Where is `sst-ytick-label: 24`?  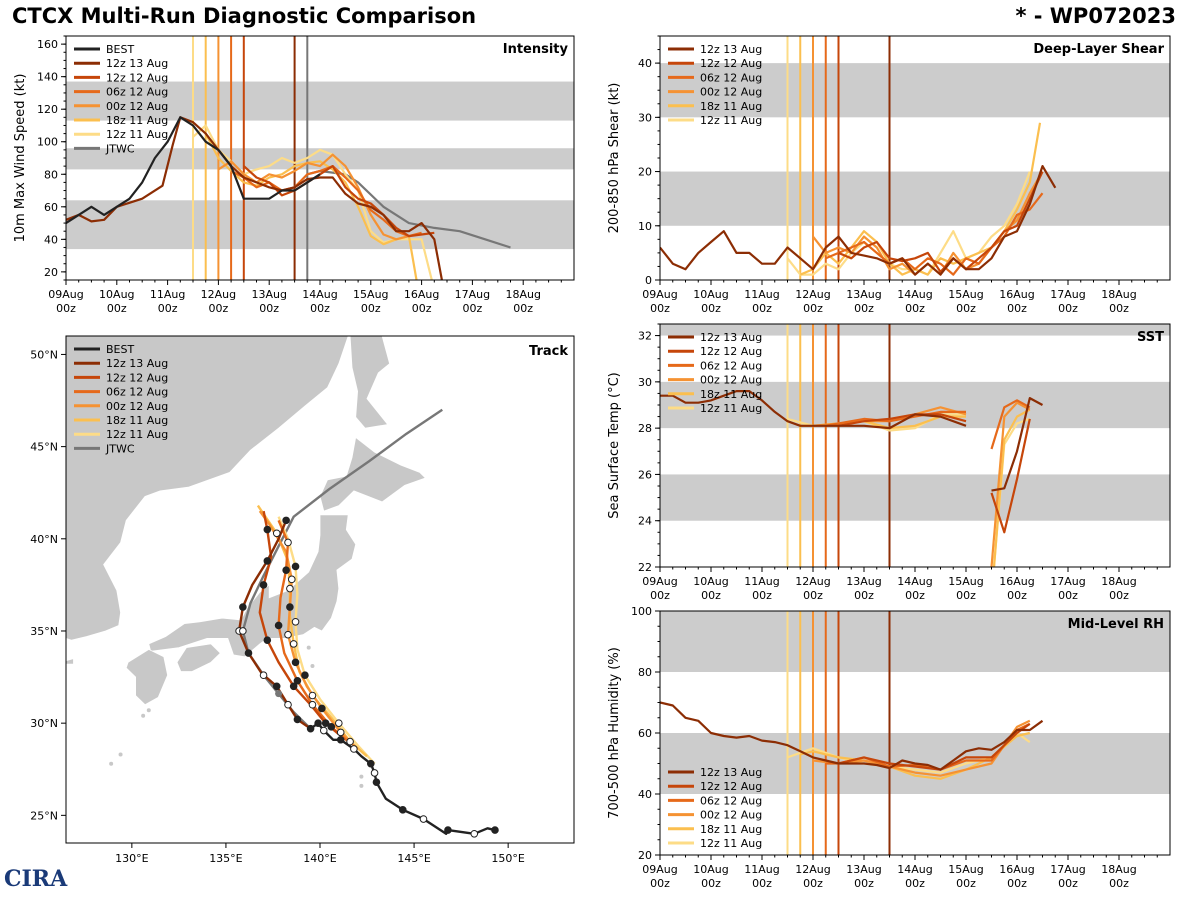 sst-ytick-label: 24 is located at coordinates (645, 521).